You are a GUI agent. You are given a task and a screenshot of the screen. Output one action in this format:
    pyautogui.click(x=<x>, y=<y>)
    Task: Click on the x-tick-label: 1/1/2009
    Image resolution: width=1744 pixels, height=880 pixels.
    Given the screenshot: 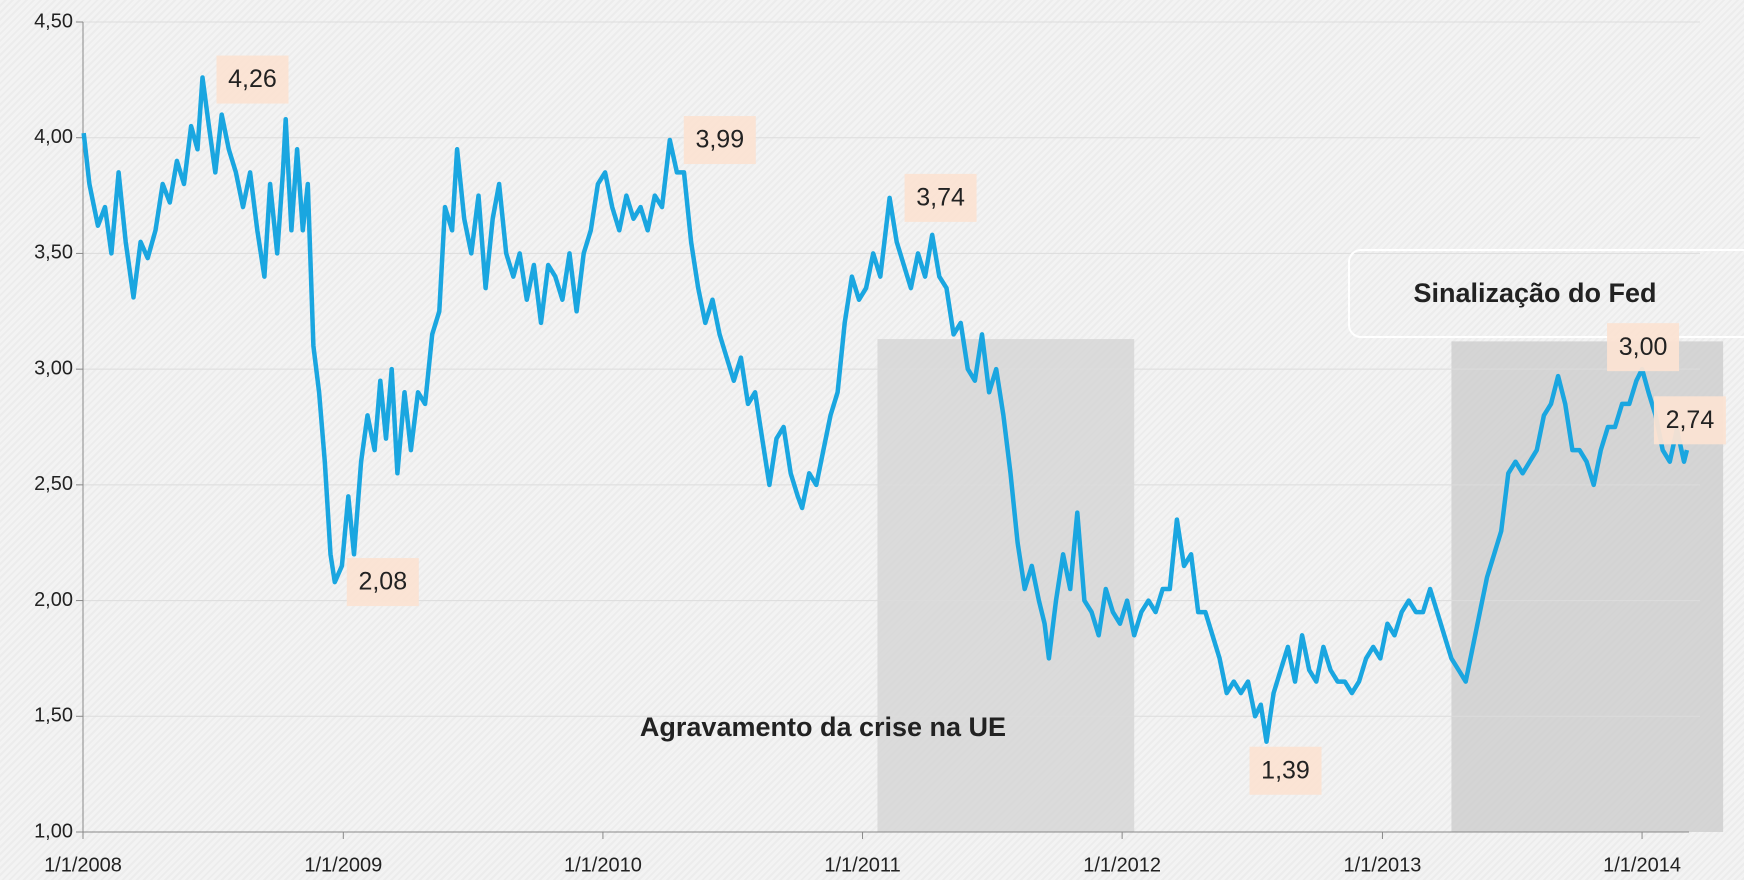 What is the action you would take?
    pyautogui.click(x=343, y=865)
    